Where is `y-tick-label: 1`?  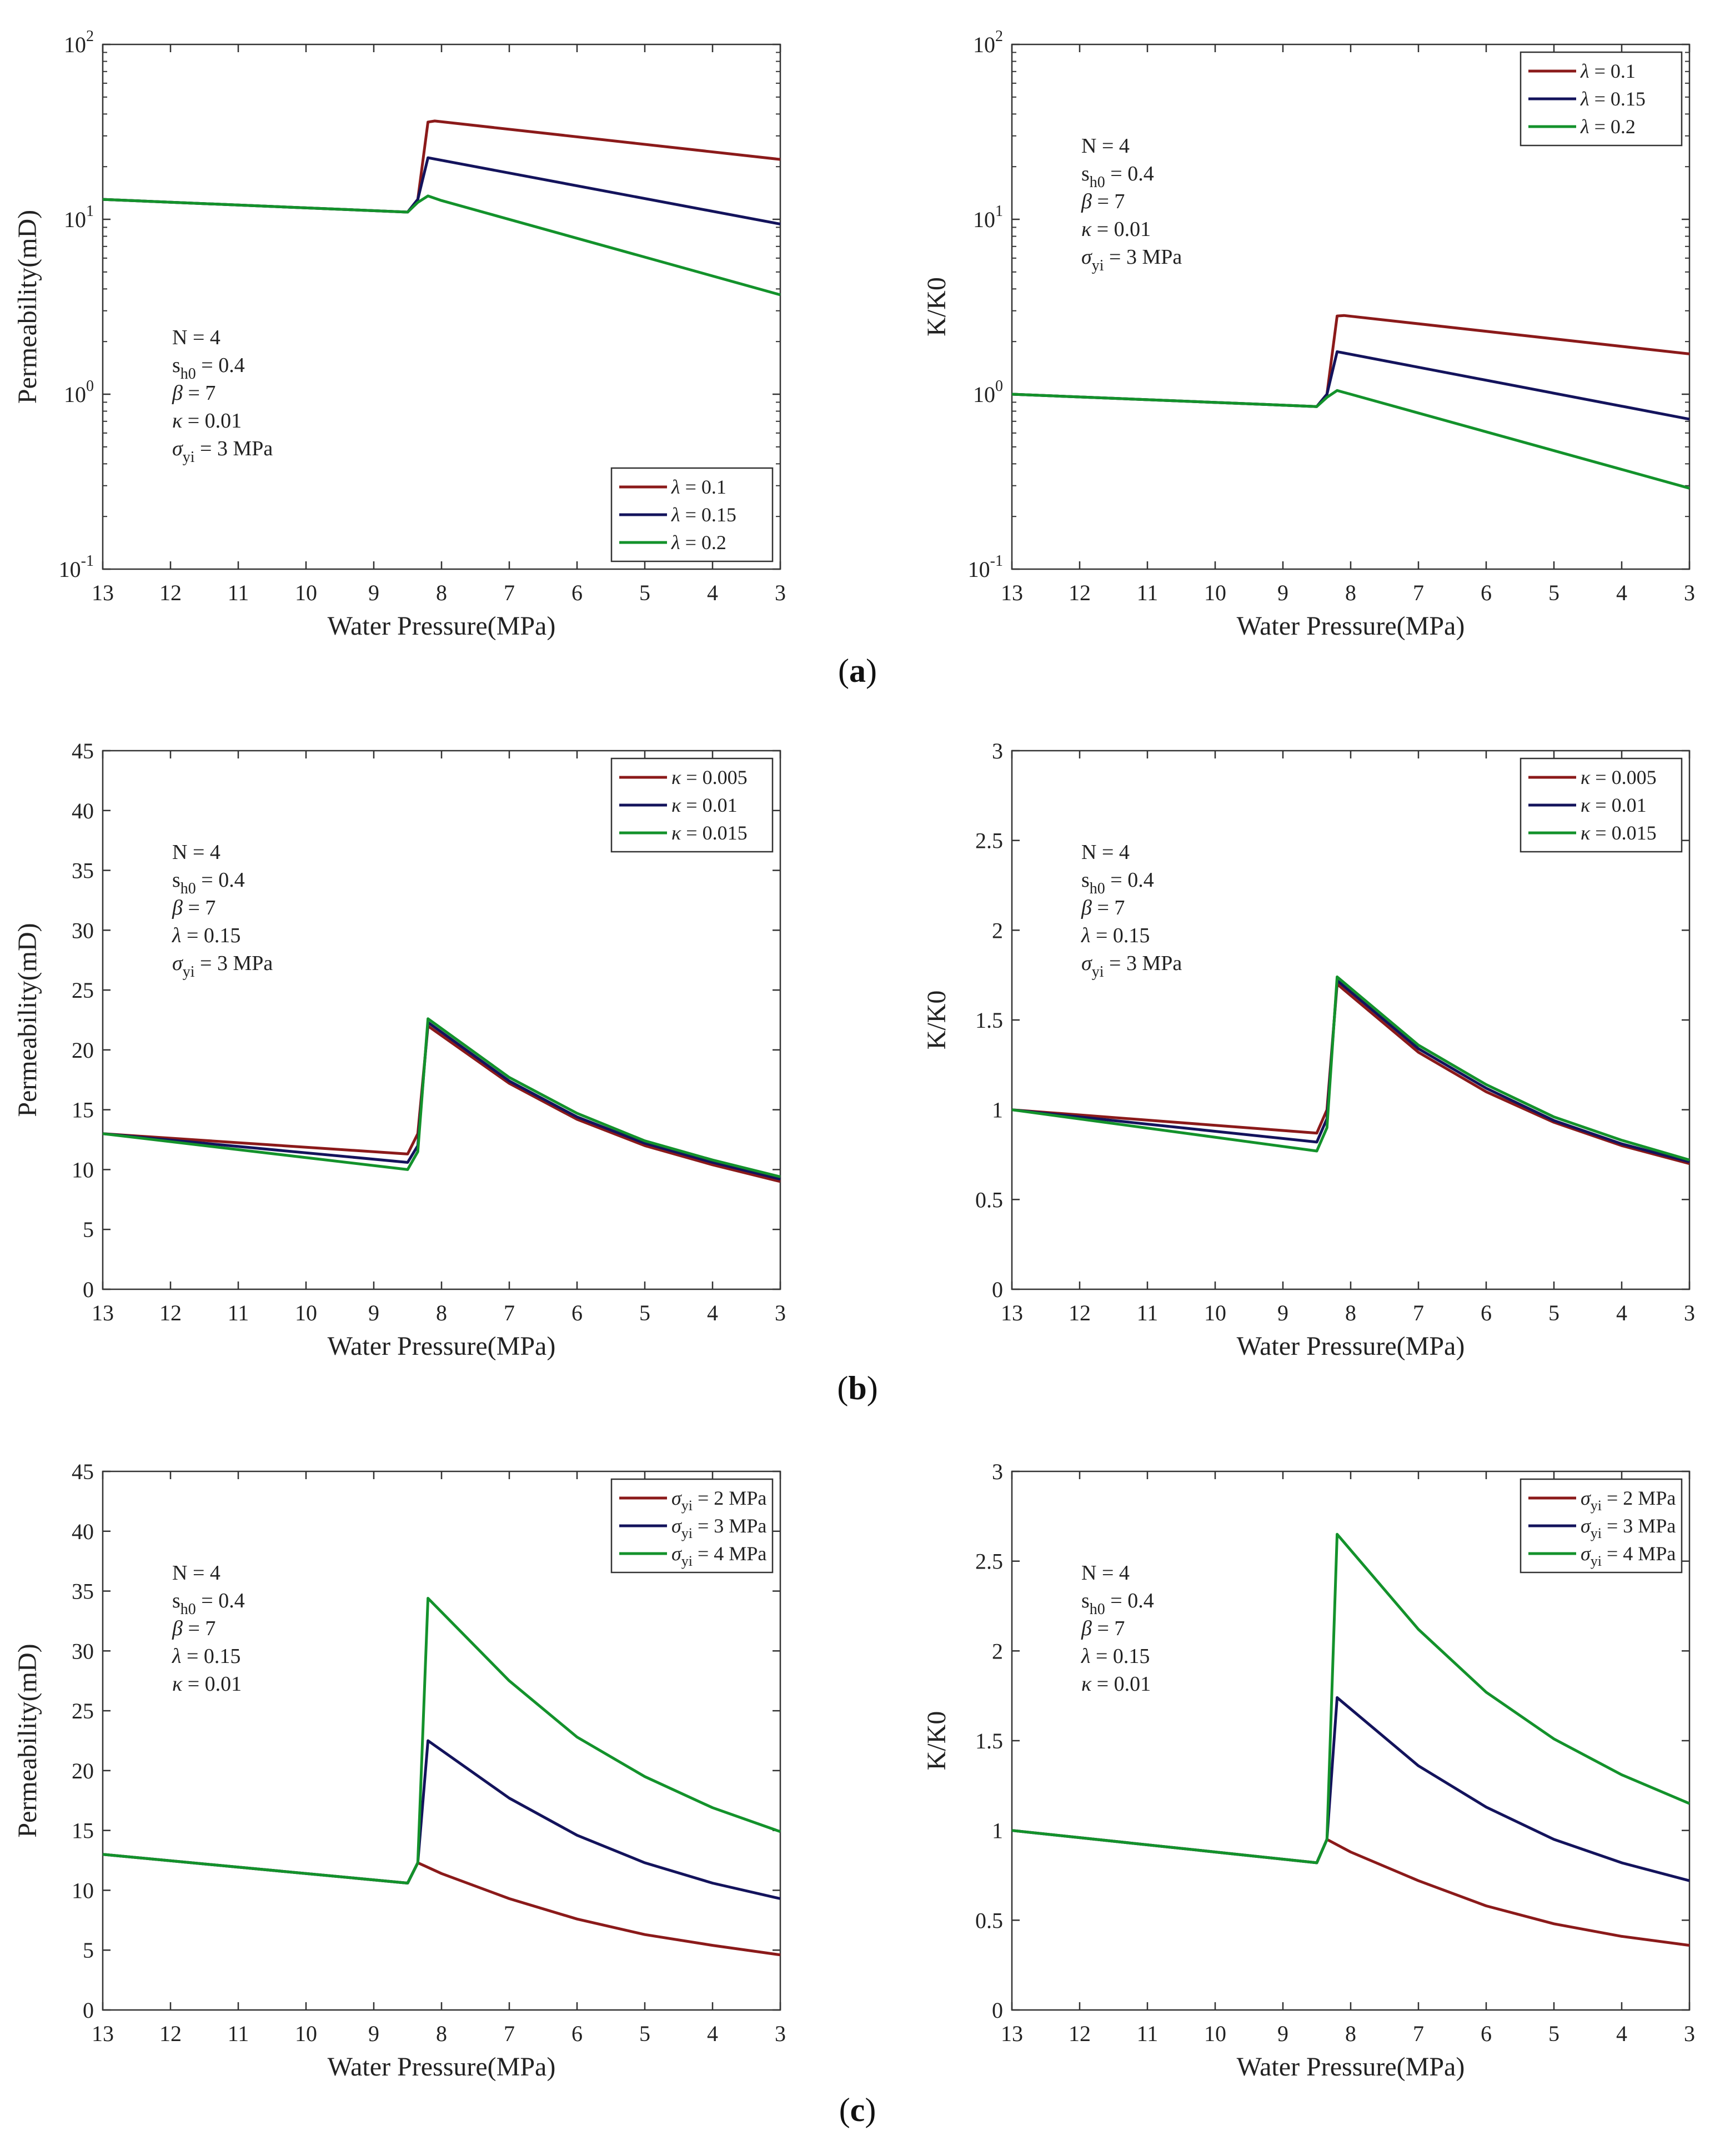 y-tick-label: 1 is located at coordinates (997, 1830).